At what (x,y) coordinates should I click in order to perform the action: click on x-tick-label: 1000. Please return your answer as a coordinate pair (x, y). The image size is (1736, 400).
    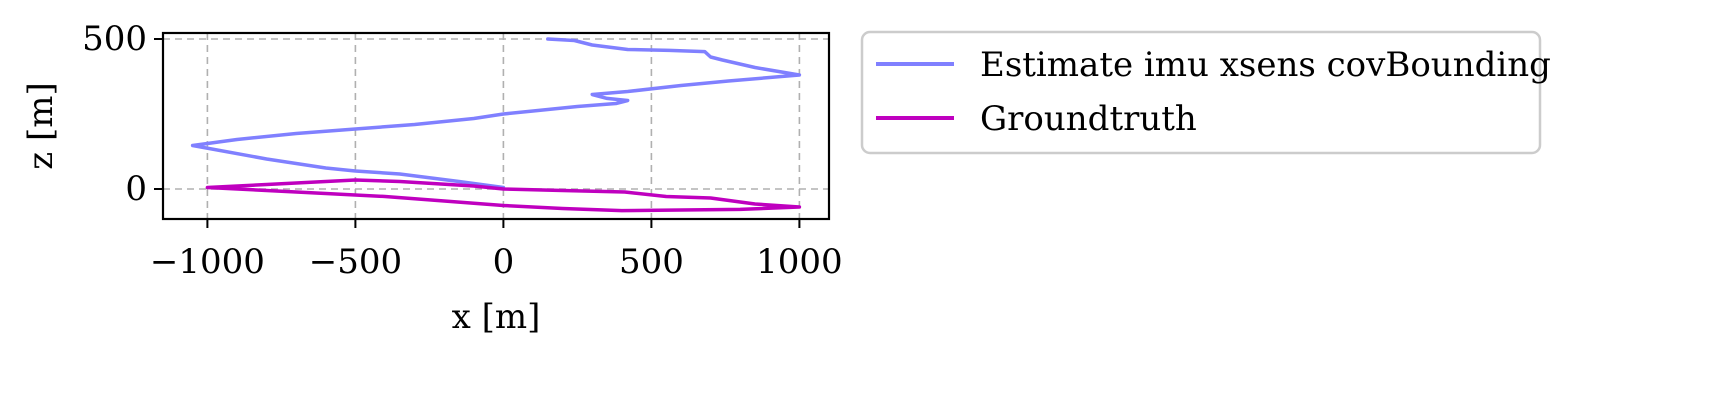
    Looking at the image, I should click on (799, 262).